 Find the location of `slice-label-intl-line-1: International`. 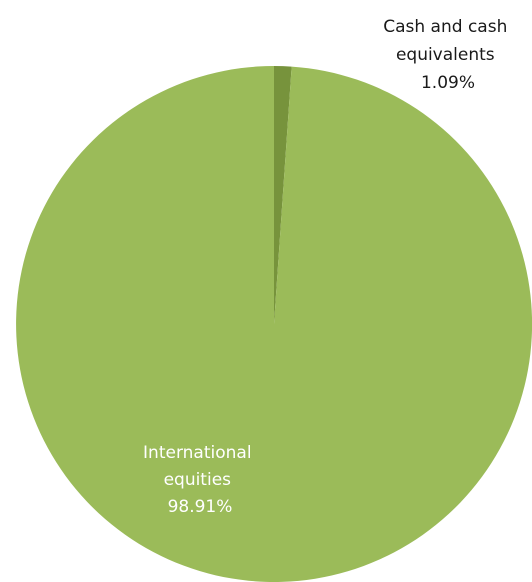

slice-label-intl-line-1: International is located at coordinates (197, 453).